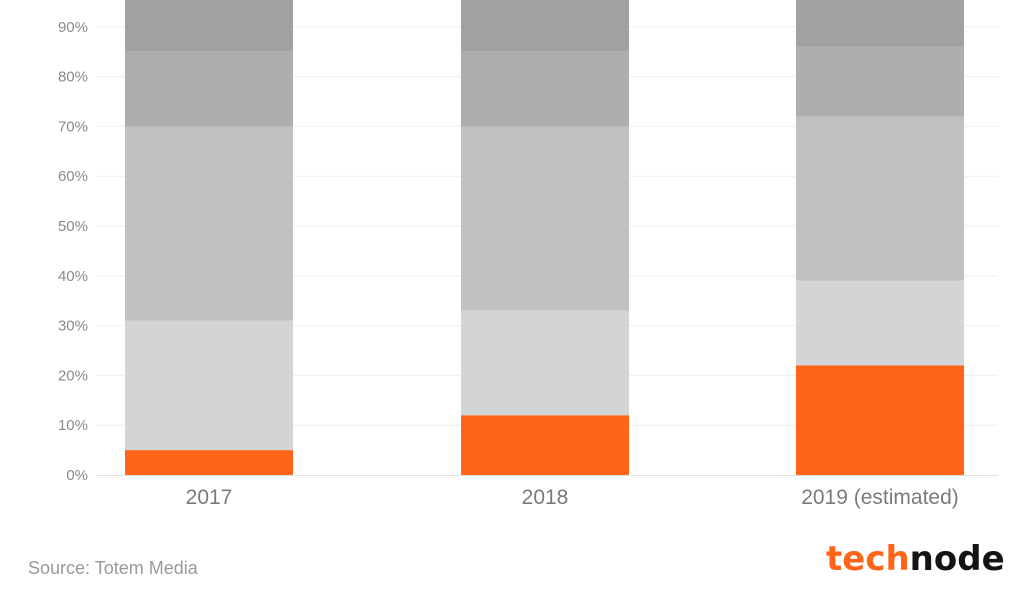 The image size is (1024, 600). Describe the element at coordinates (73, 126) in the screenshot. I see `y-tick-label: 70%` at that location.